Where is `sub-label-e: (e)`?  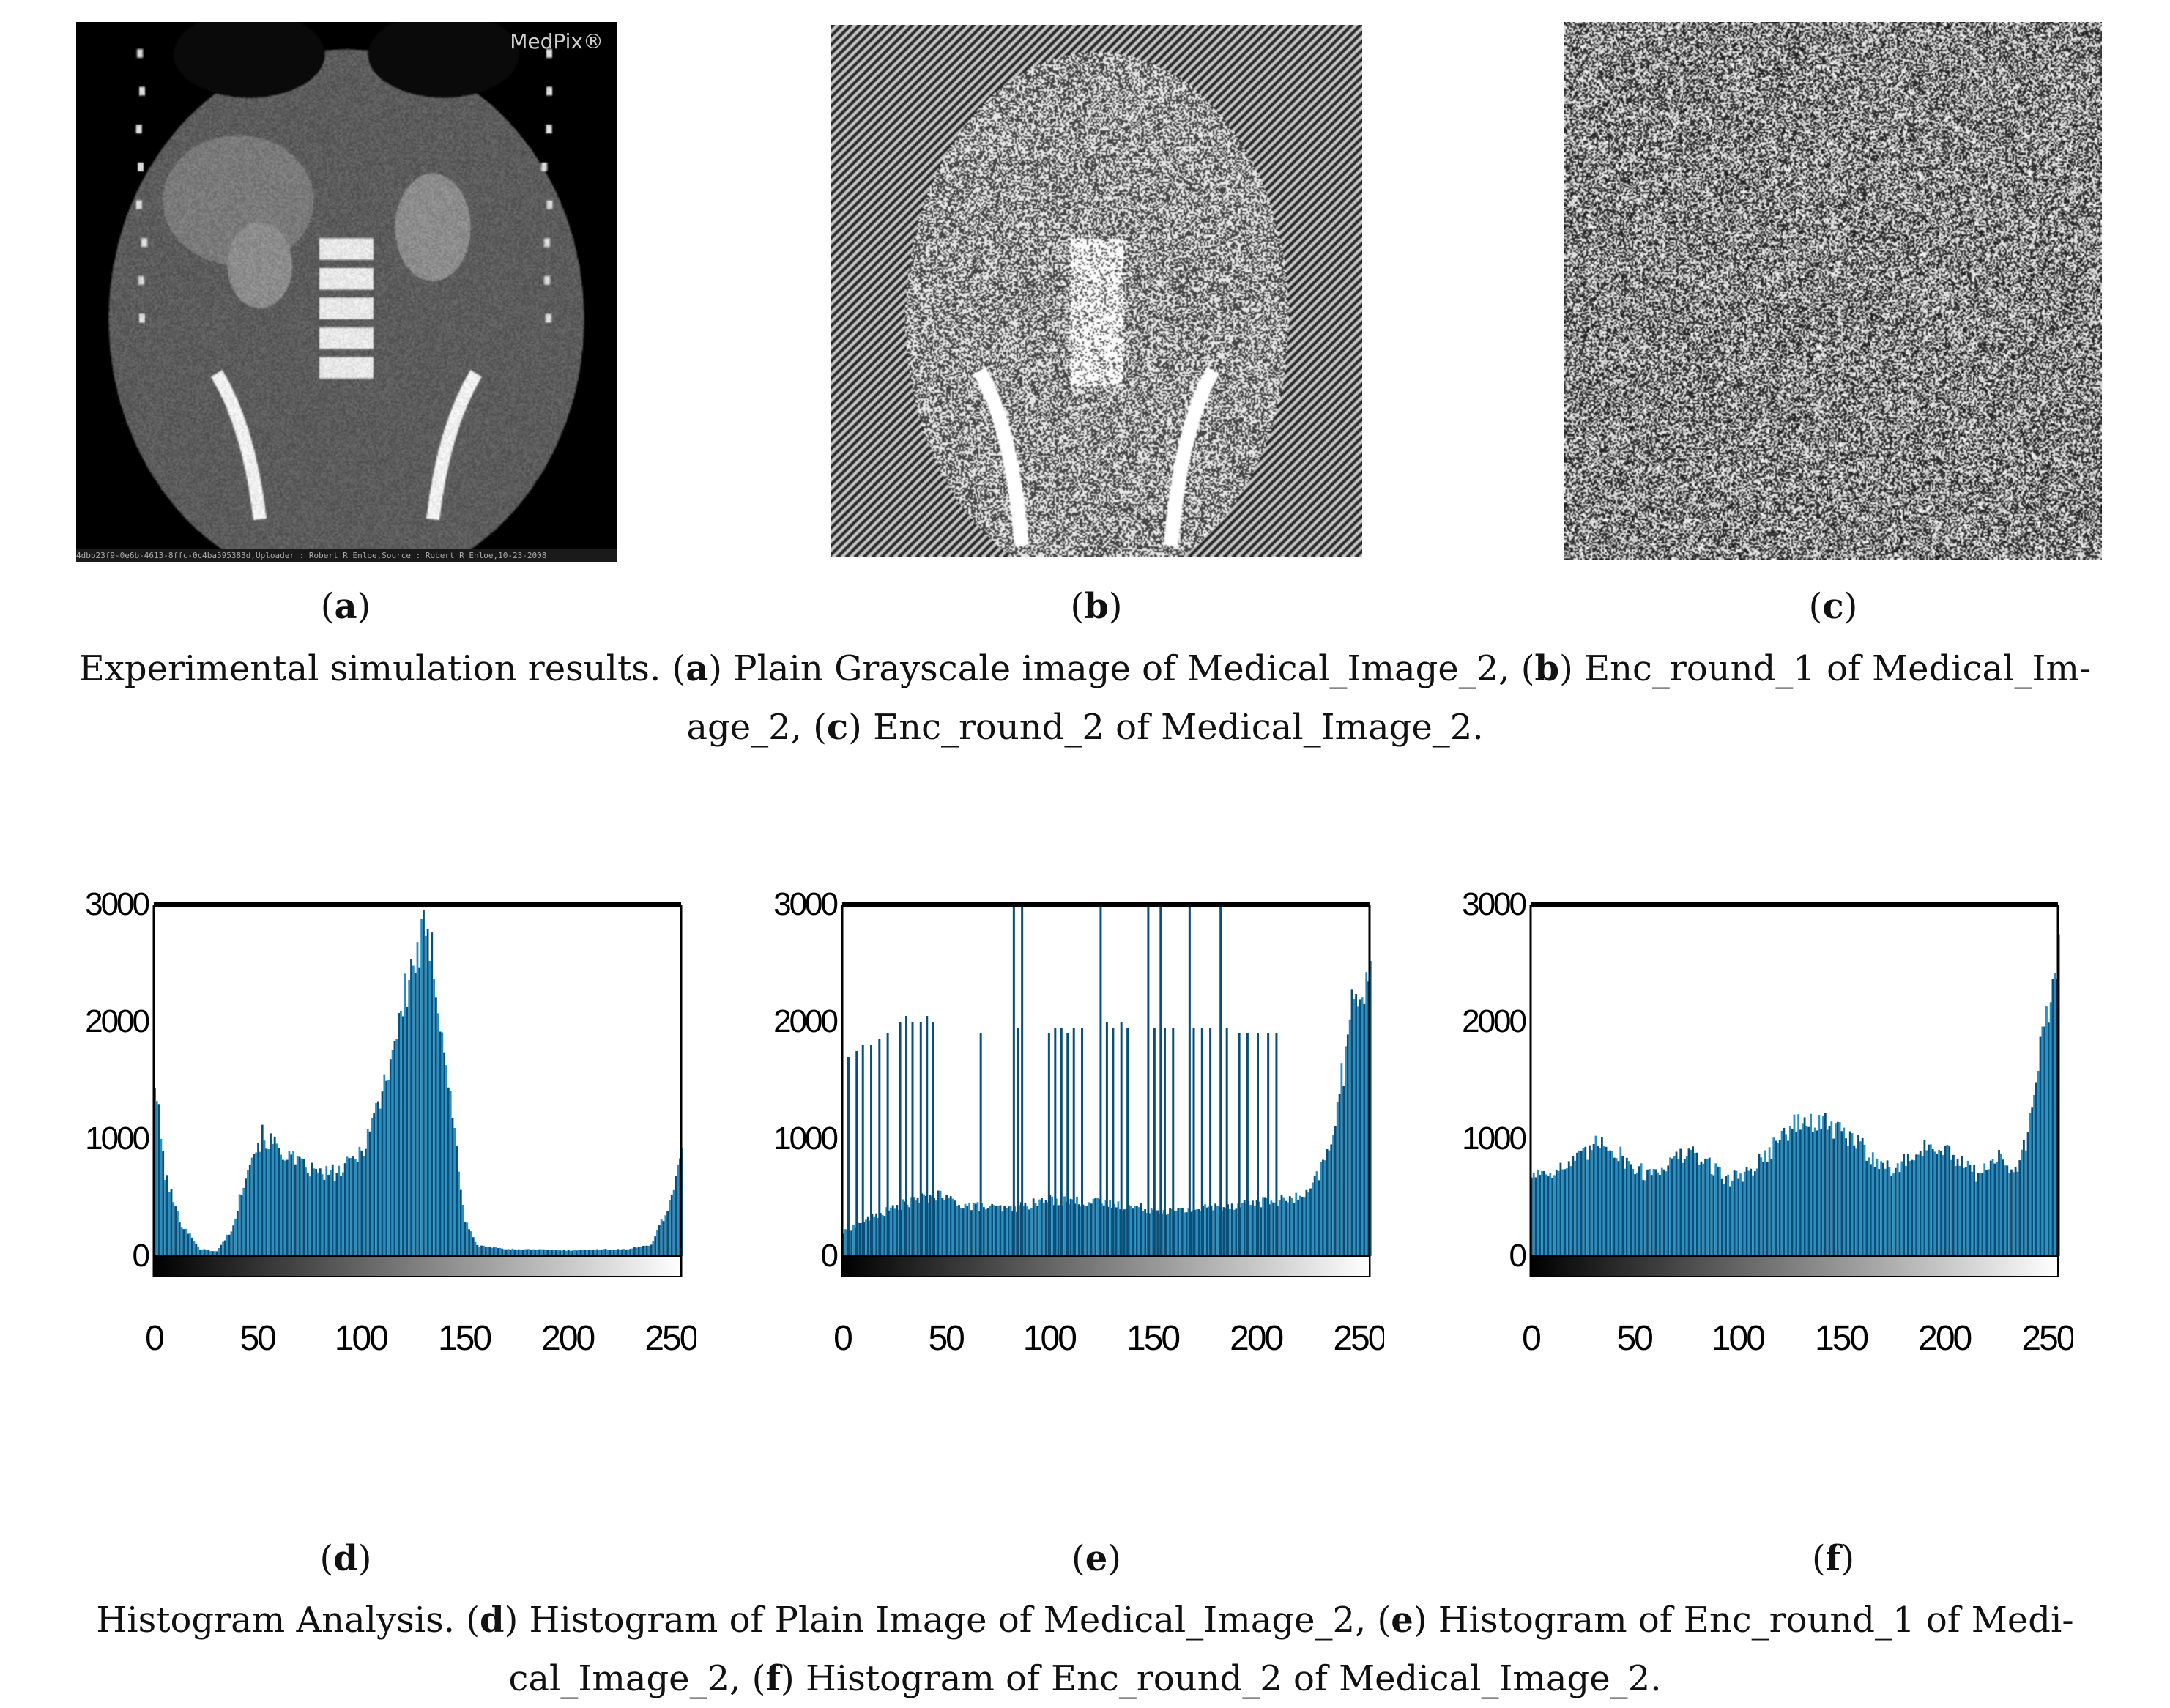
sub-label-e: (e) is located at coordinates (1096, 1558).